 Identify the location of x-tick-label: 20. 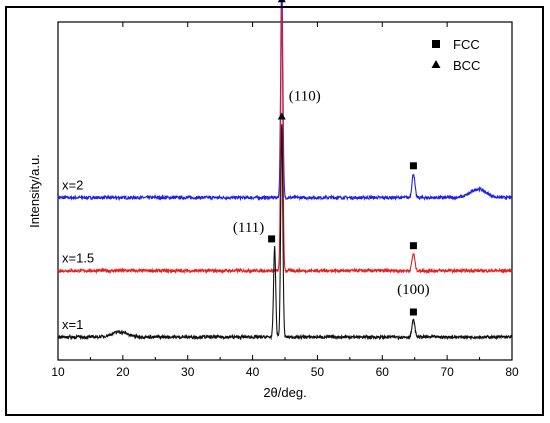
(123, 372).